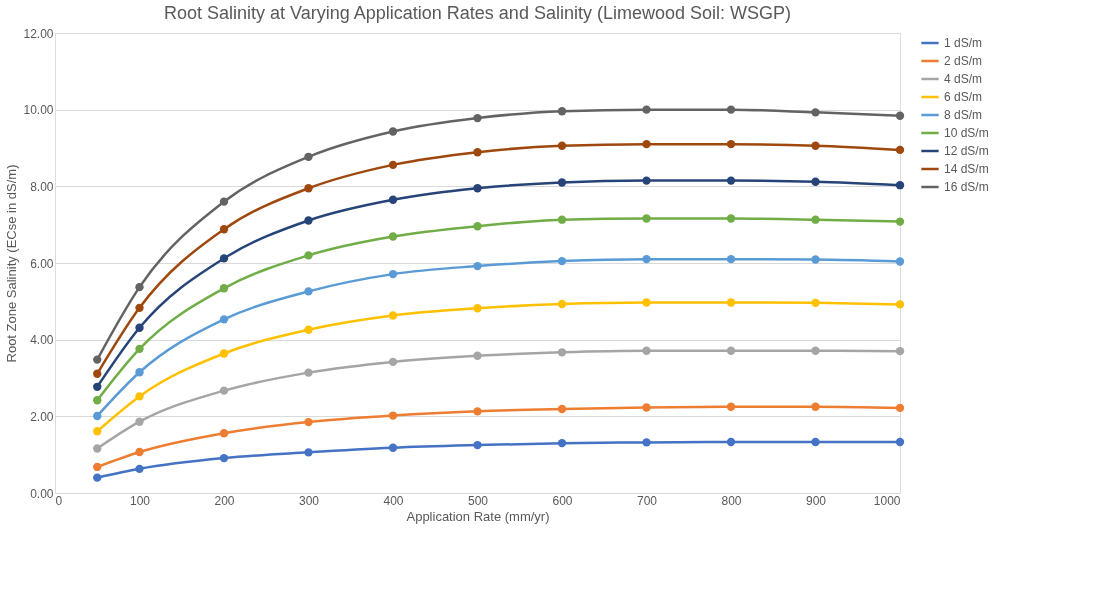 The height and width of the screenshot is (607, 1099). Describe the element at coordinates (42, 186) in the screenshot. I see `y-tick-label: 8.00` at that location.